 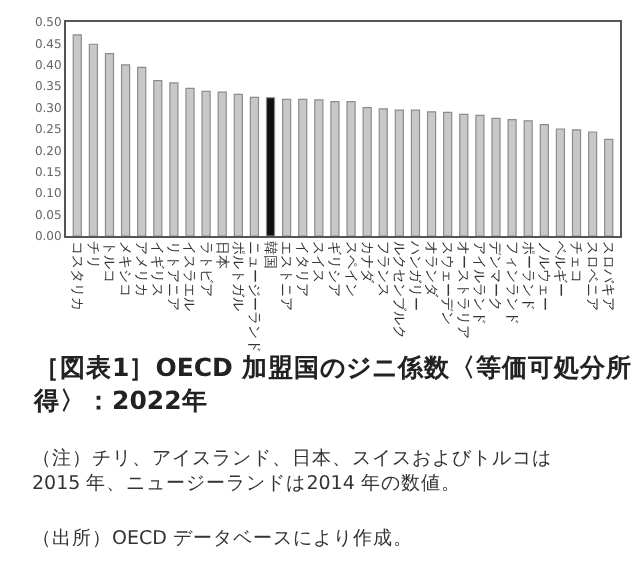 What do you see at coordinates (292, 470) in the screenshot?
I see `text: （注）チリ、アイスランド、日本、スイスおよびトルコは2015 年、ニュージーランドは2014 年の数値。` at bounding box center [292, 470].